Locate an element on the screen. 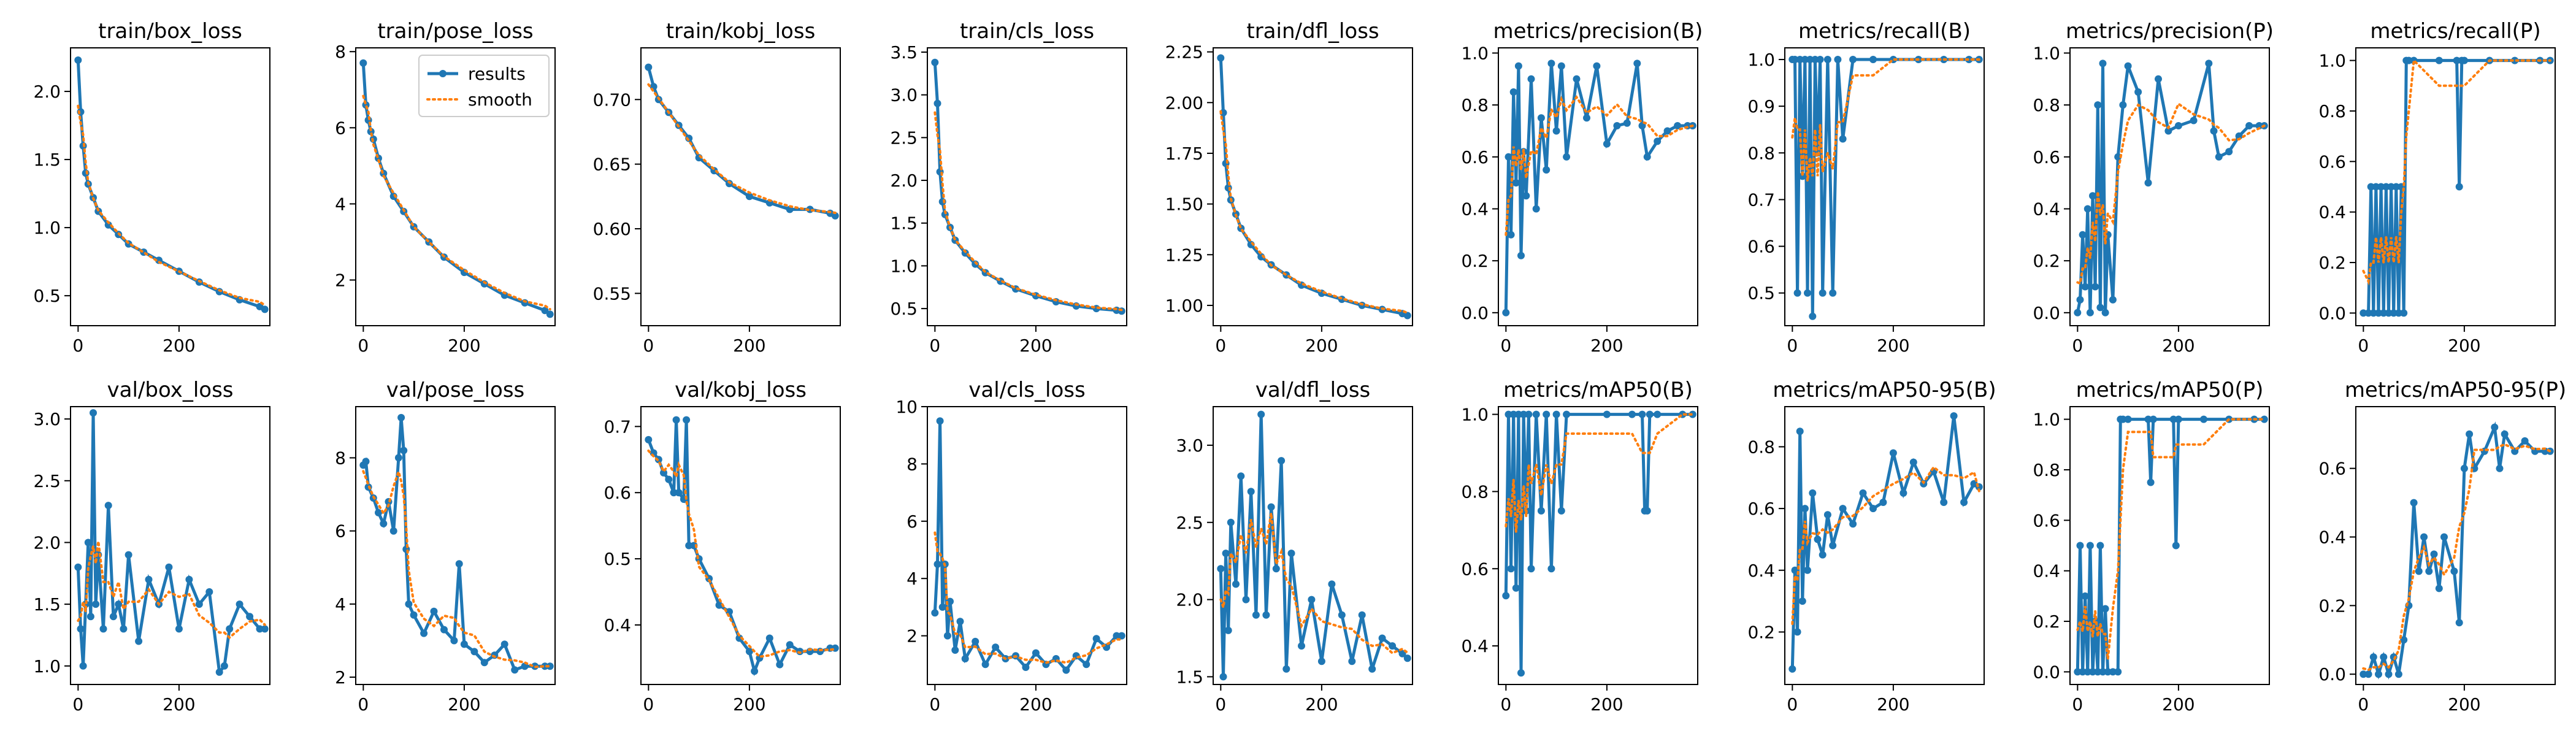 Image resolution: width=2576 pixels, height=736 pixels. subplot-title: train/box_loss is located at coordinates (170, 31).